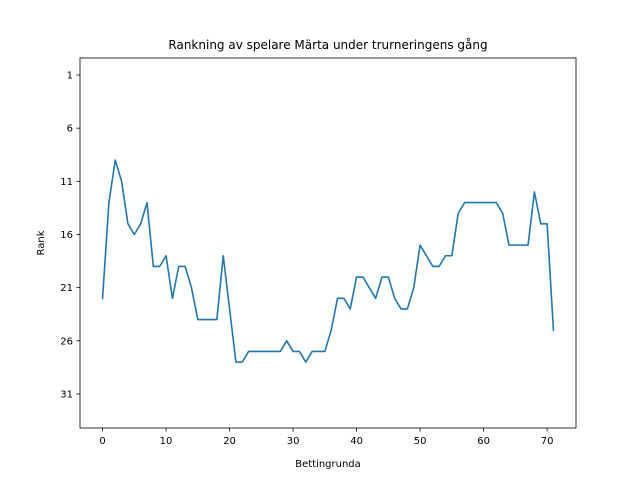  Describe the element at coordinates (70, 129) in the screenshot. I see `y-tick-label: 6` at that location.